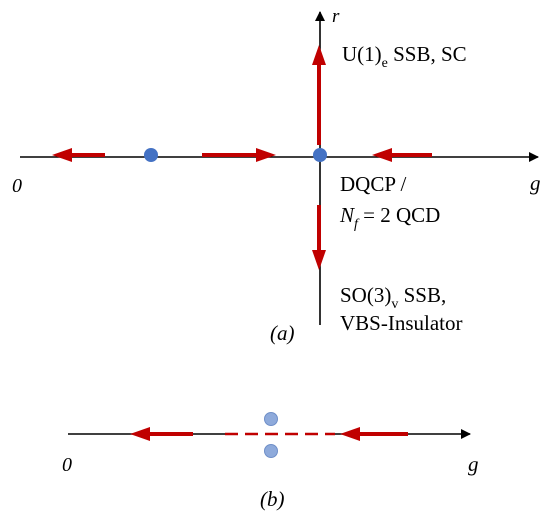 This screenshot has width=550, height=512. What do you see at coordinates (404, 56) in the screenshot?
I see `up-phase-label: U(1)e SSB, SC` at bounding box center [404, 56].